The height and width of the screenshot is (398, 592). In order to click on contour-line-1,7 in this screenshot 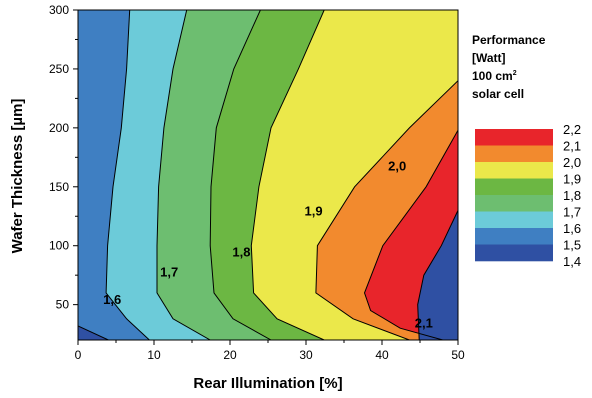, I will do `click(183, 175)`.